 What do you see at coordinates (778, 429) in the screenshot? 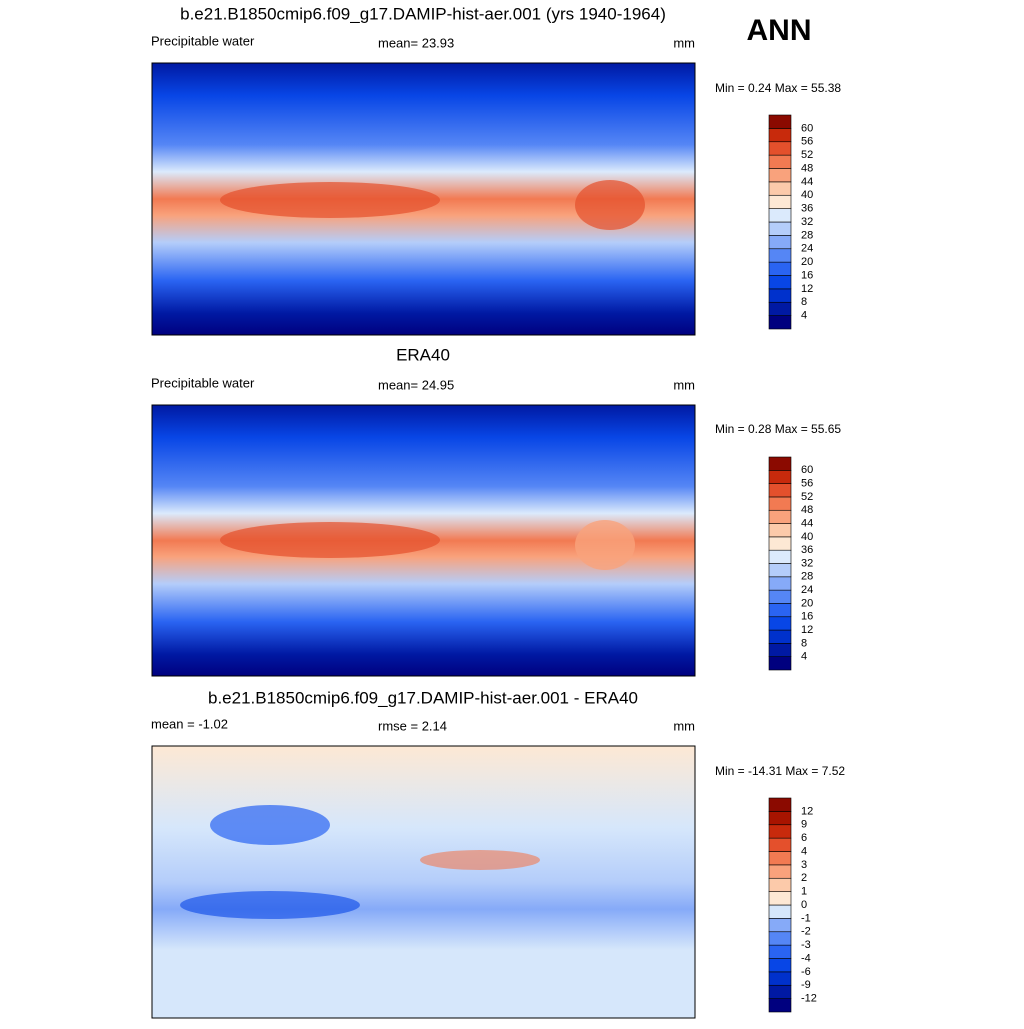
I see `min-max: Min = 0.28 Max = 55.65` at bounding box center [778, 429].